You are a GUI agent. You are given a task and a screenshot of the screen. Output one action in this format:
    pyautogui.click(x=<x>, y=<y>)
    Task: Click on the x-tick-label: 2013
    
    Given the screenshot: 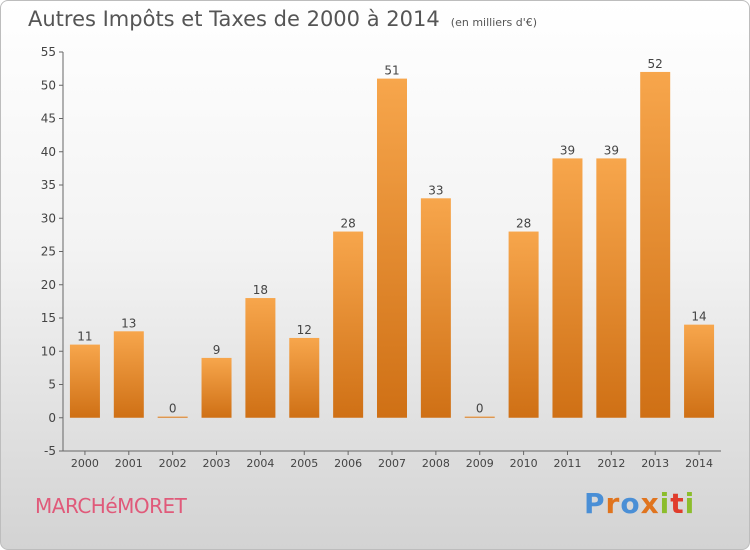 What is the action you would take?
    pyautogui.click(x=655, y=463)
    